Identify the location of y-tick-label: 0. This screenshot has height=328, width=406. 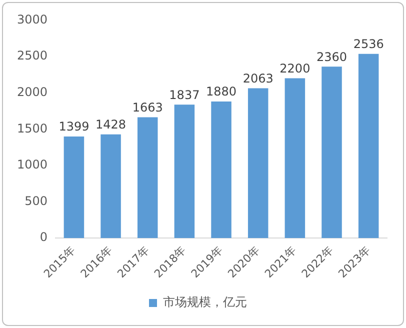
(44, 237).